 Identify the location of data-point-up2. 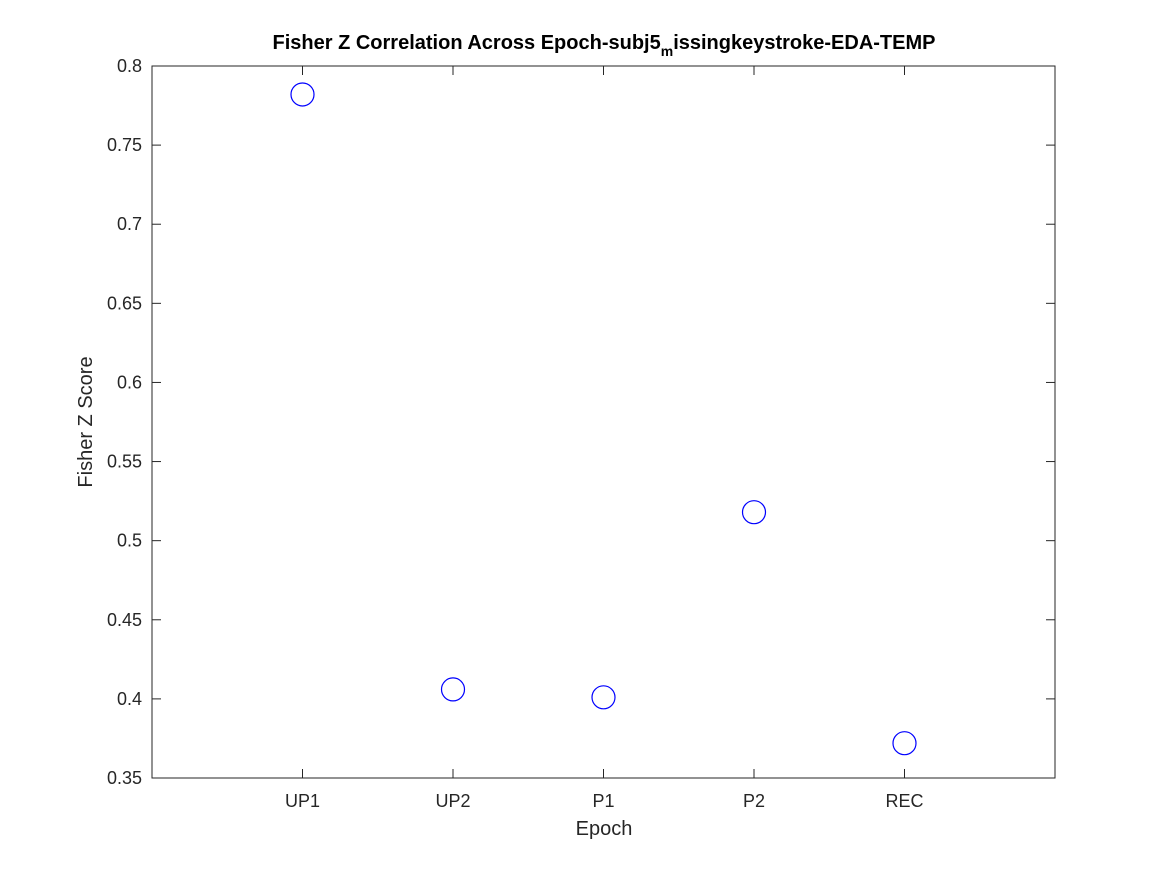
(453, 689).